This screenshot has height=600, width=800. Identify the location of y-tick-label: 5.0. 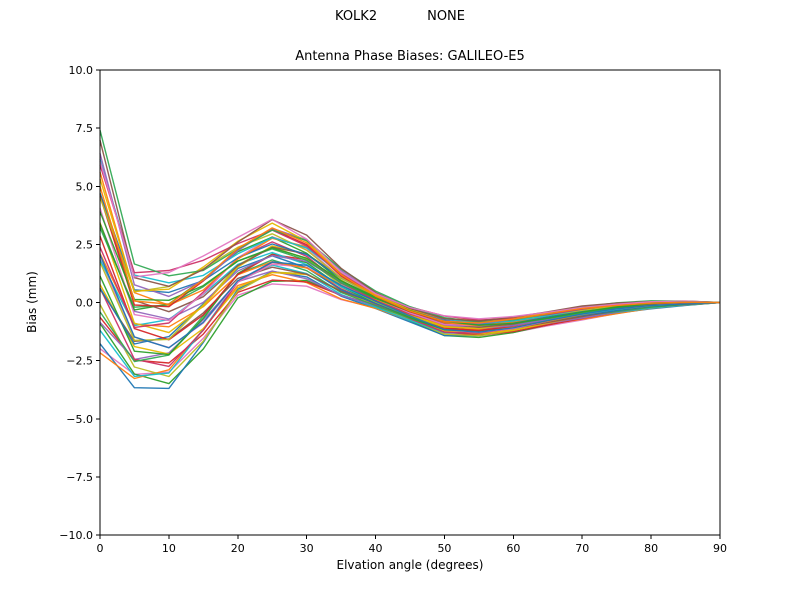
(85, 186).